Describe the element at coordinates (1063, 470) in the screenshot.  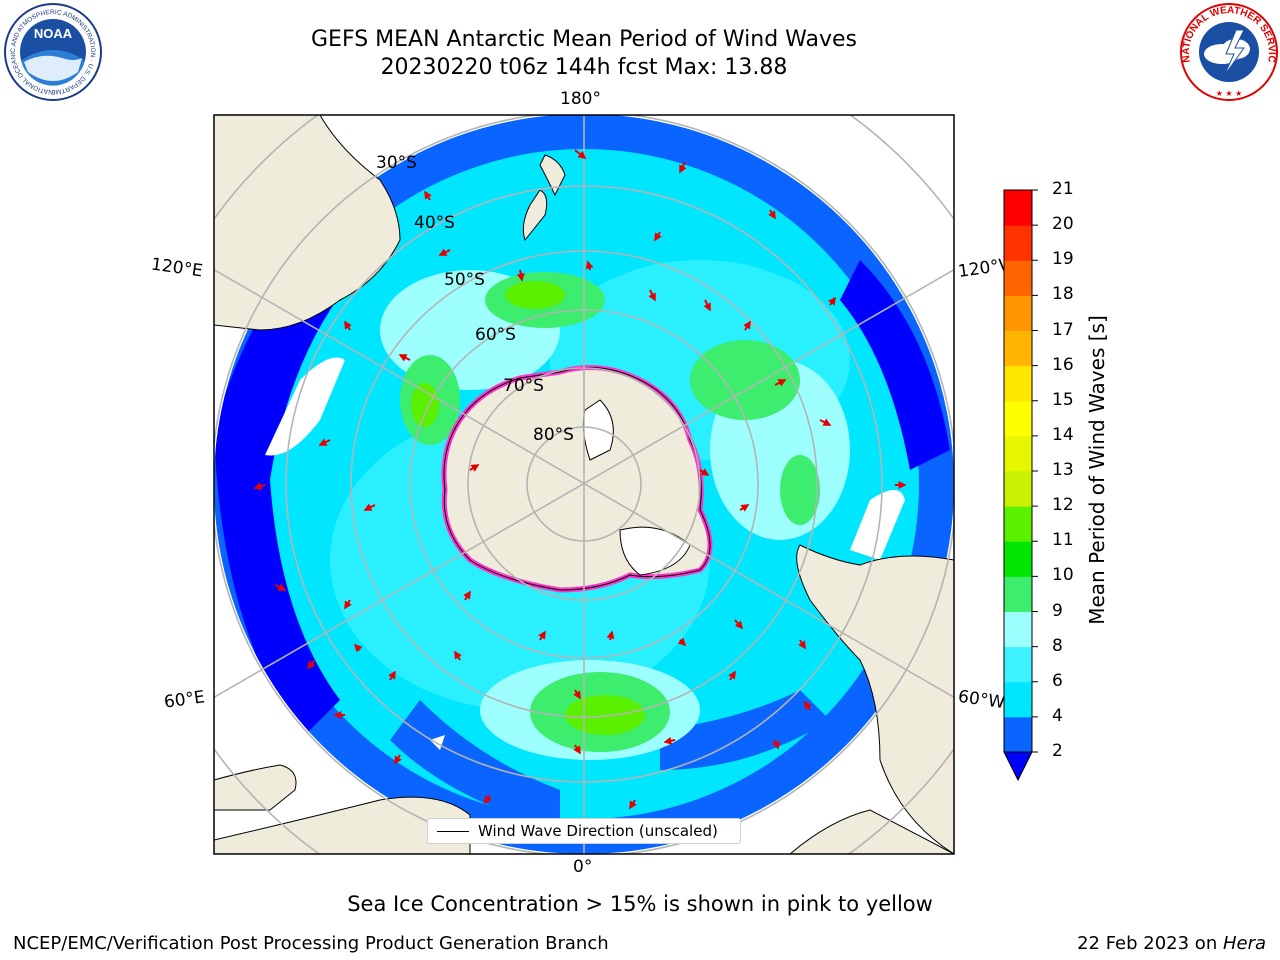
I see `colorbar-tick-label: 13` at that location.